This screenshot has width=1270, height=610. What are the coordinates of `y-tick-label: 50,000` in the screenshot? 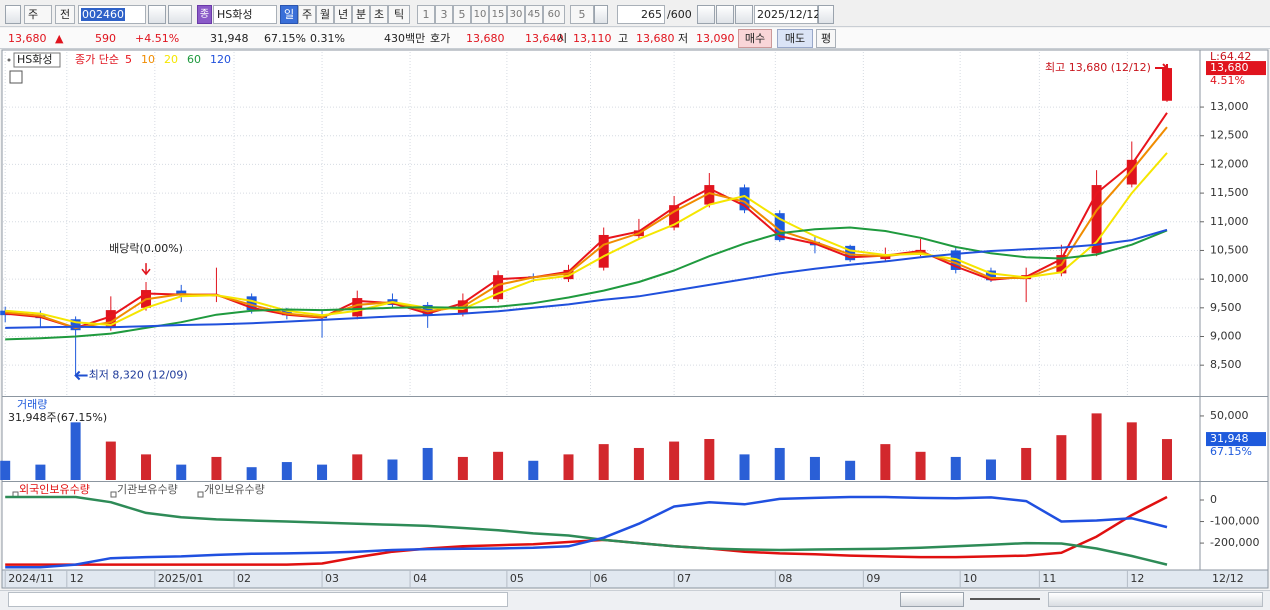 It's located at (1229, 415).